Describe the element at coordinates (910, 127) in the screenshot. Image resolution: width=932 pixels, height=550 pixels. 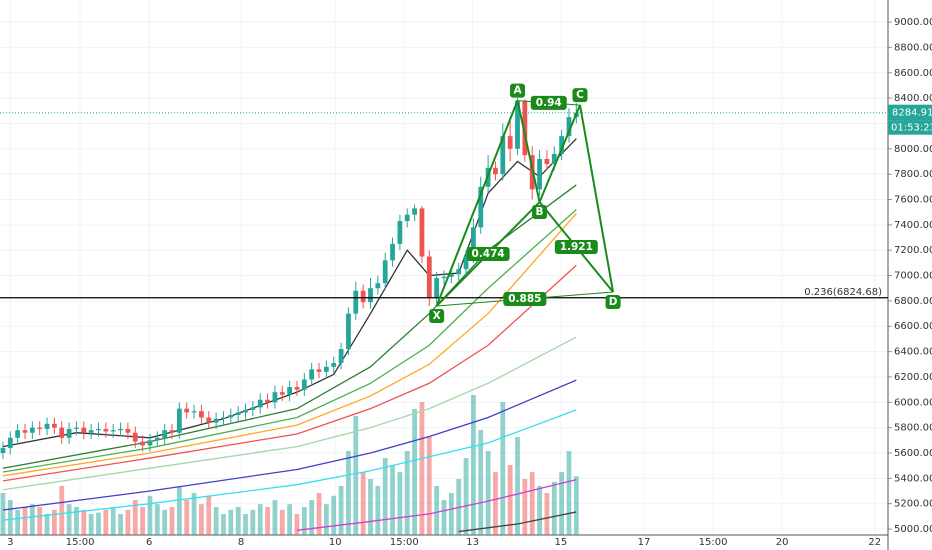
I see `countdown-tag` at that location.